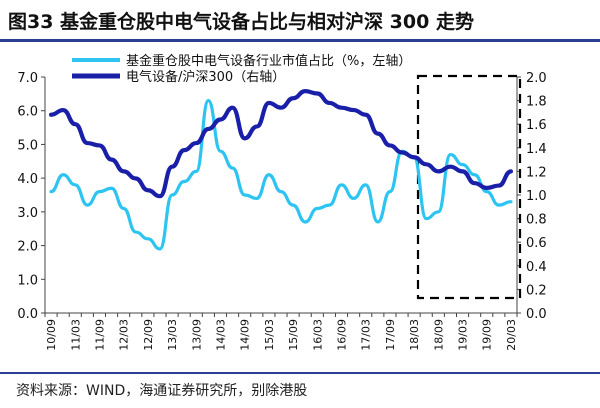 Image resolution: width=600 pixels, height=408 pixels. Describe the element at coordinates (300, 373) in the screenshot. I see `footer-rule` at that location.